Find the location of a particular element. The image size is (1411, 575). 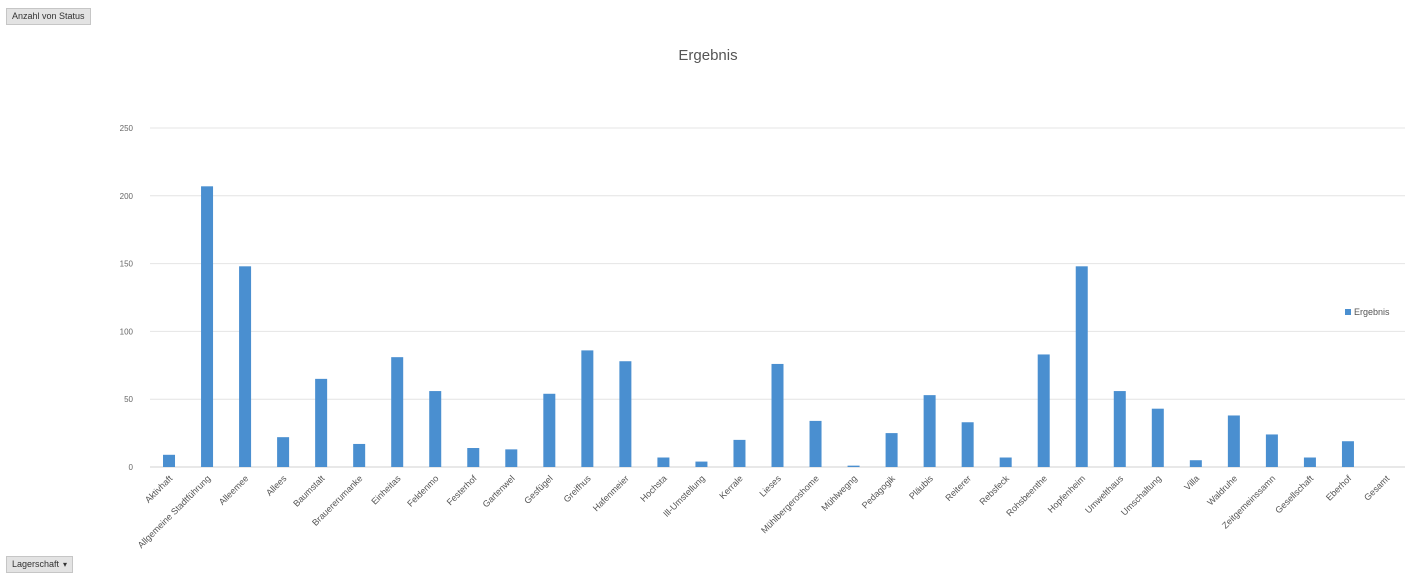

chevron-down-icon: ▾ is located at coordinates (65, 564).